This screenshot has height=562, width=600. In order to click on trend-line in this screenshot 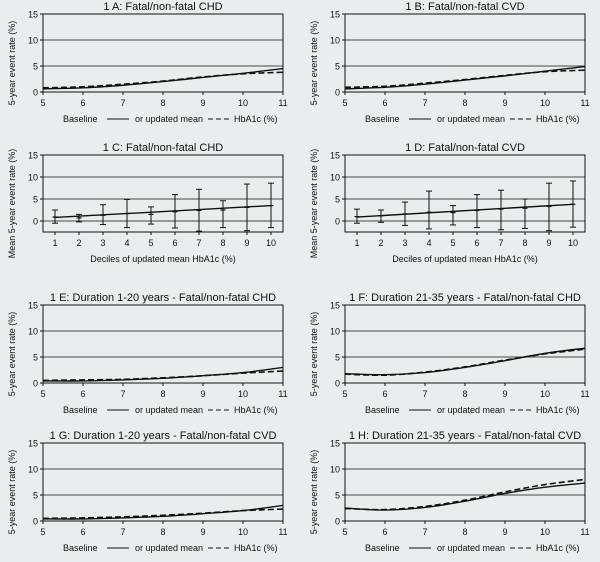, I will do `click(465, 210)`.